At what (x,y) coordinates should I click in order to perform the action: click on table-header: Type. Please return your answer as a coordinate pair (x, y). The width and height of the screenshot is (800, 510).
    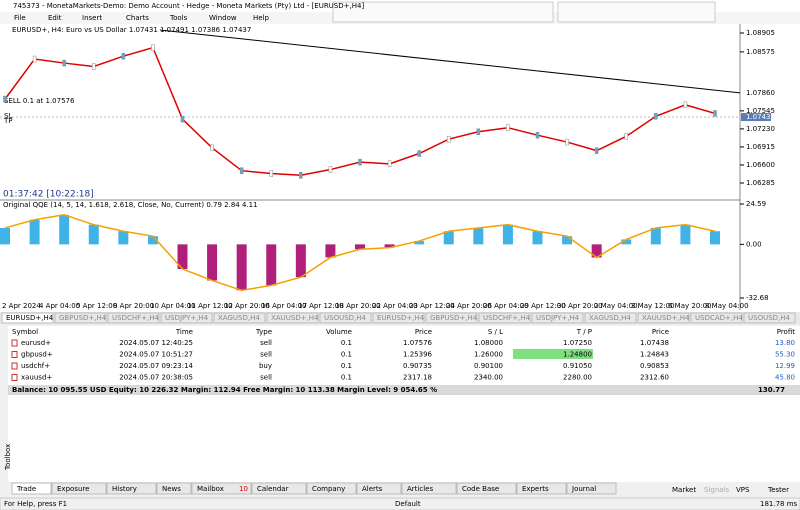
    Looking at the image, I should click on (263, 332).